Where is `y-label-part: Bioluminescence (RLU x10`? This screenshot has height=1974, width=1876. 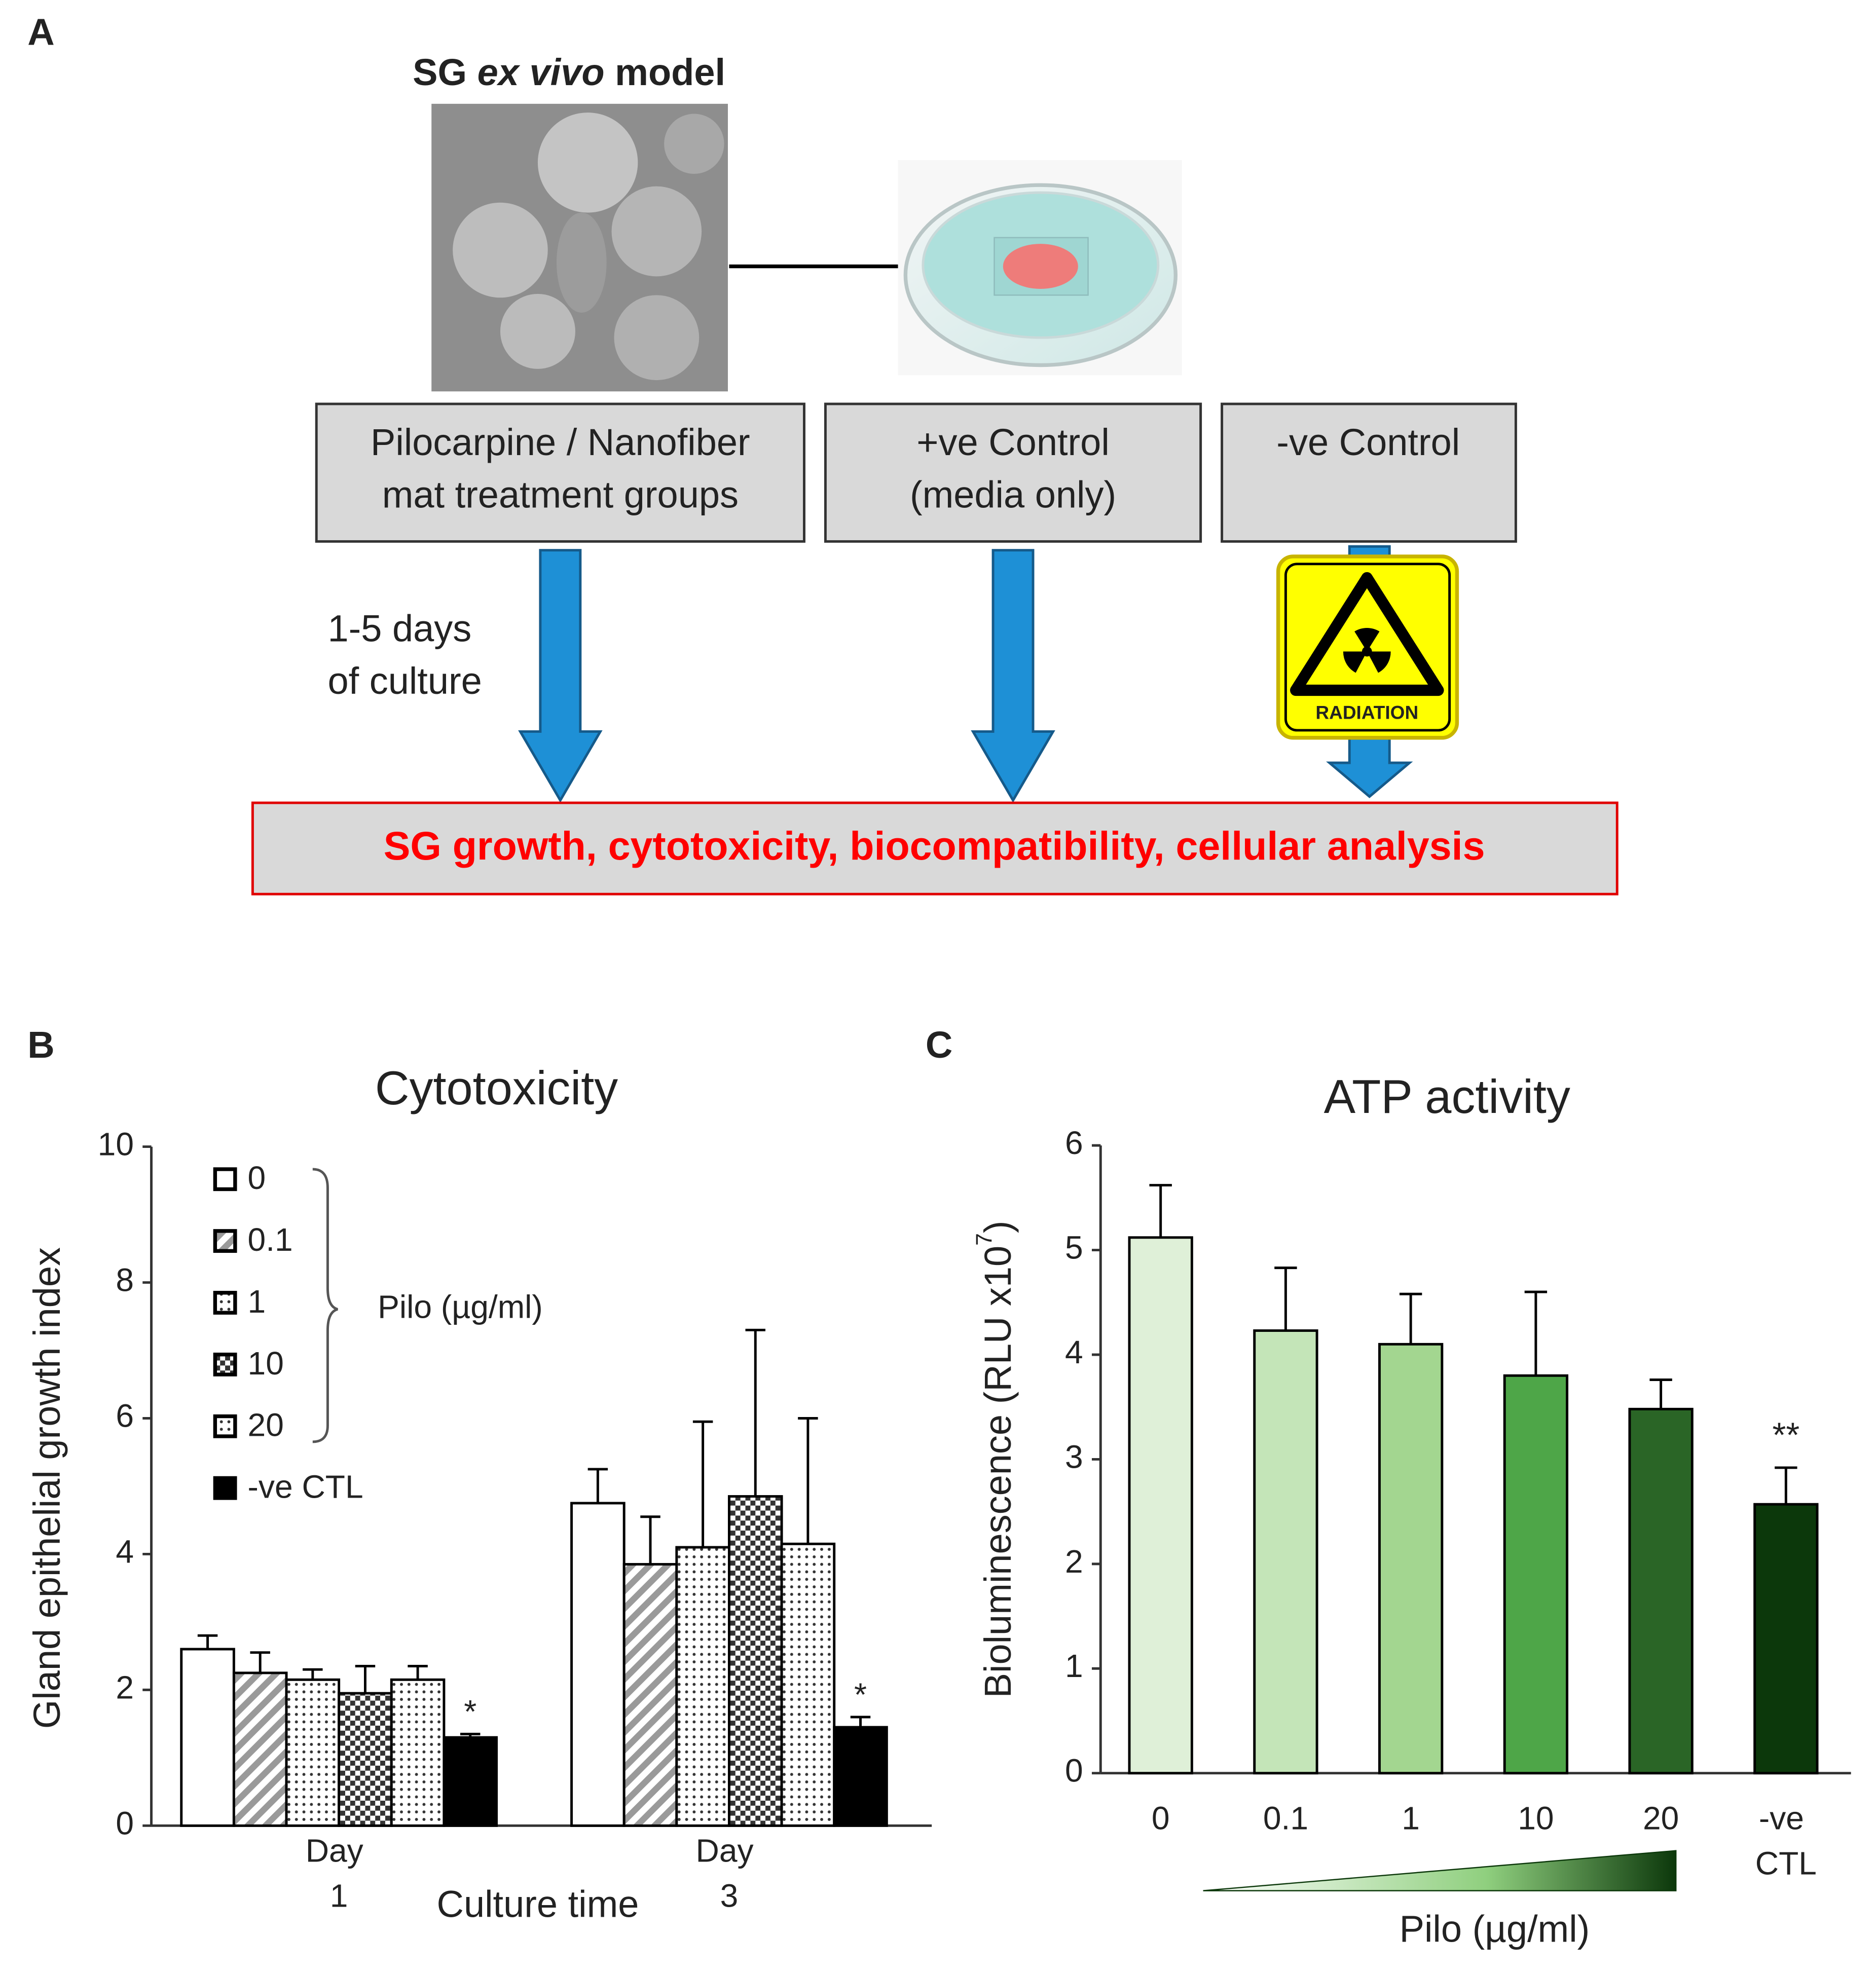 y-label-part: Bioluminescence (RLU x10 is located at coordinates (997, 1472).